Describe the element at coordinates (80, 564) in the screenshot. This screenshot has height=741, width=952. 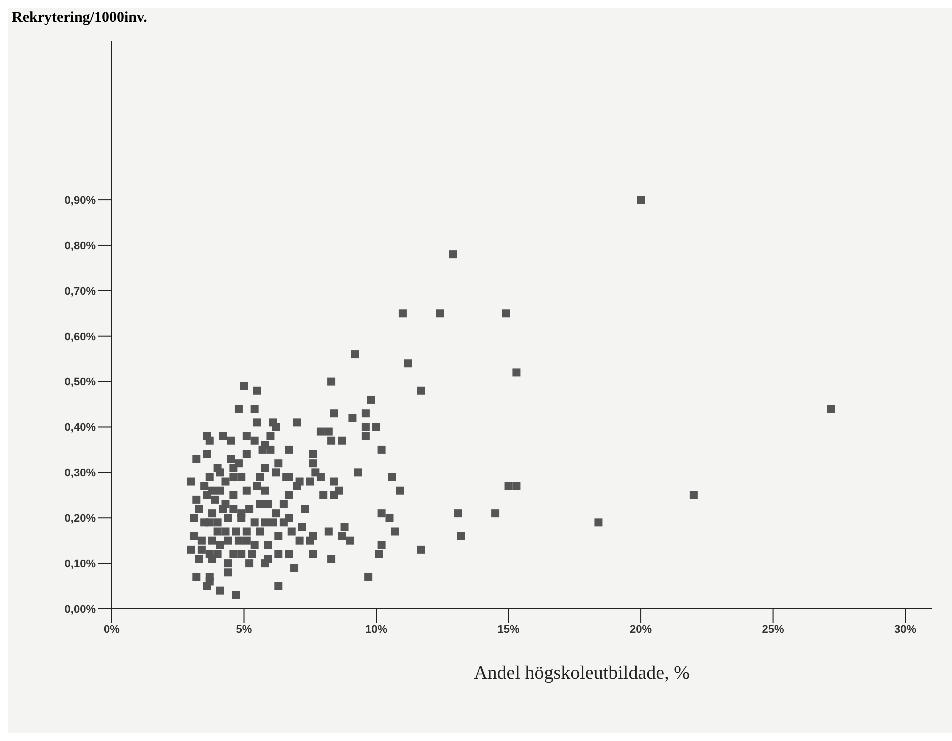
I see `y-tick-label: 0,10%` at that location.